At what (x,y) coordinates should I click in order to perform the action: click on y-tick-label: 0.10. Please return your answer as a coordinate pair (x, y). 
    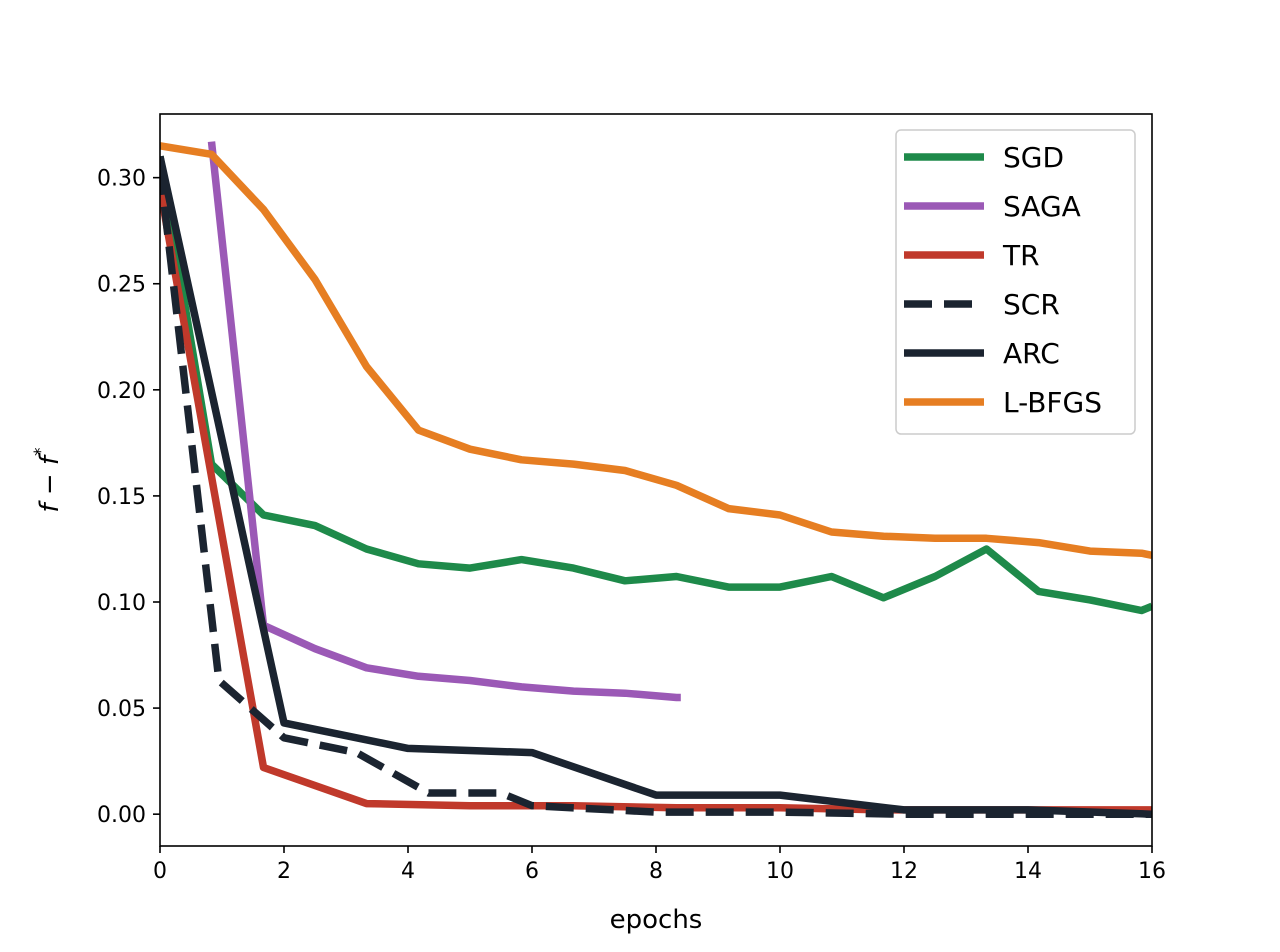
    Looking at the image, I should click on (121, 603).